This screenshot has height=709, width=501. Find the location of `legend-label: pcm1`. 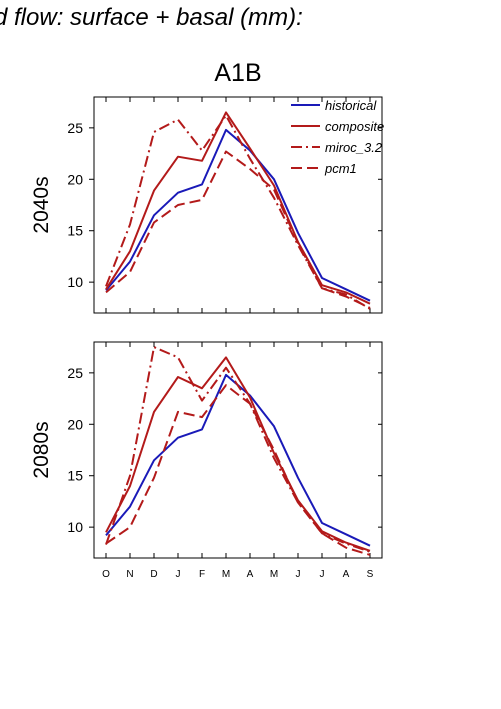

legend-label: pcm1 is located at coordinates (340, 168).